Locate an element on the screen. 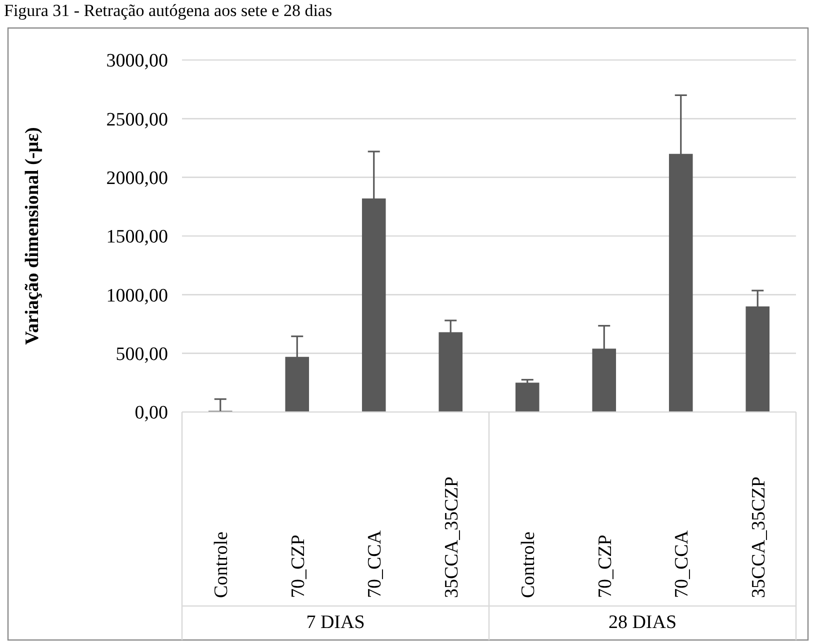  text: 7 DIAS is located at coordinates (335, 622).